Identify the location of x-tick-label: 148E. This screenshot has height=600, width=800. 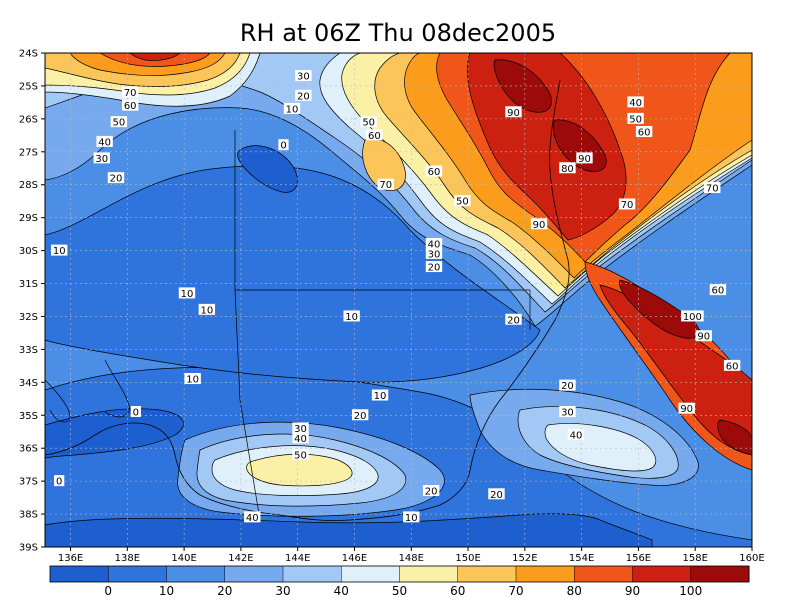
(411, 558).